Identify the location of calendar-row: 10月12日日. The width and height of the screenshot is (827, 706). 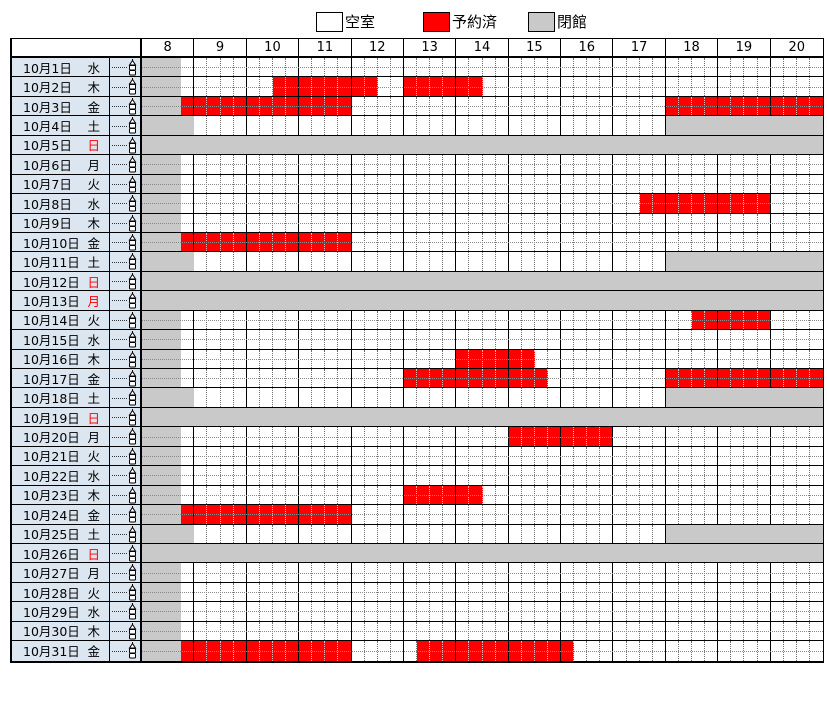
(417, 281).